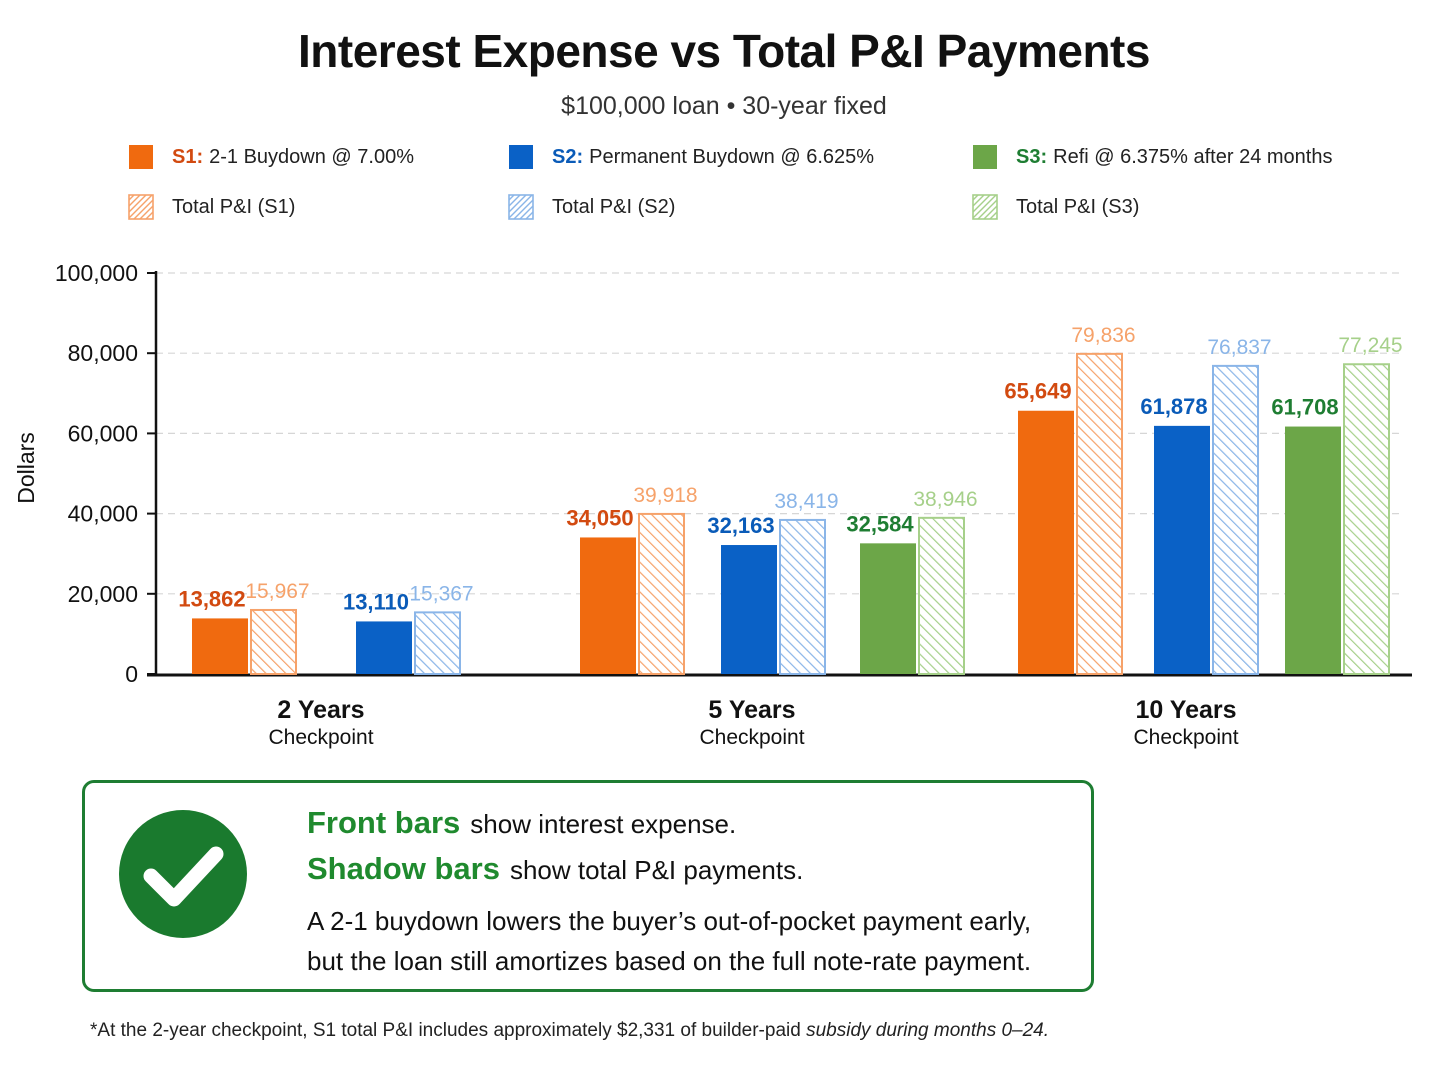 The width and height of the screenshot is (1448, 1086). I want to click on data-label-total: 15,967, so click(277, 591).